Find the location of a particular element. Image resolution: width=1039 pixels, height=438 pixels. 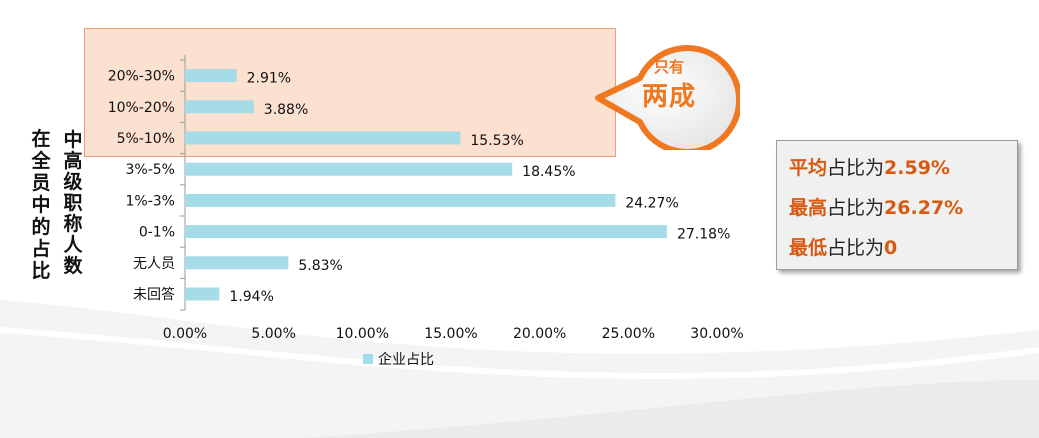

stat-min: 最低占比为0 is located at coordinates (843, 246).